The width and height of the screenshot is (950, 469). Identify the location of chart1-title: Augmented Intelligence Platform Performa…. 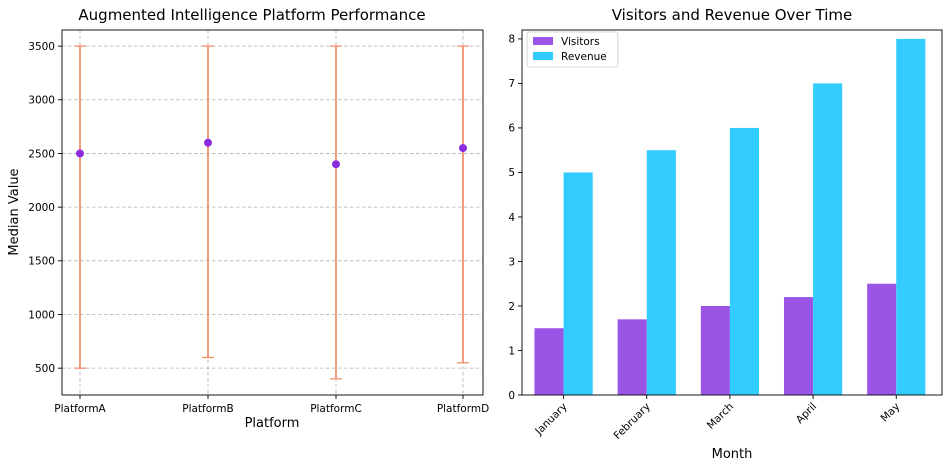
(251, 15).